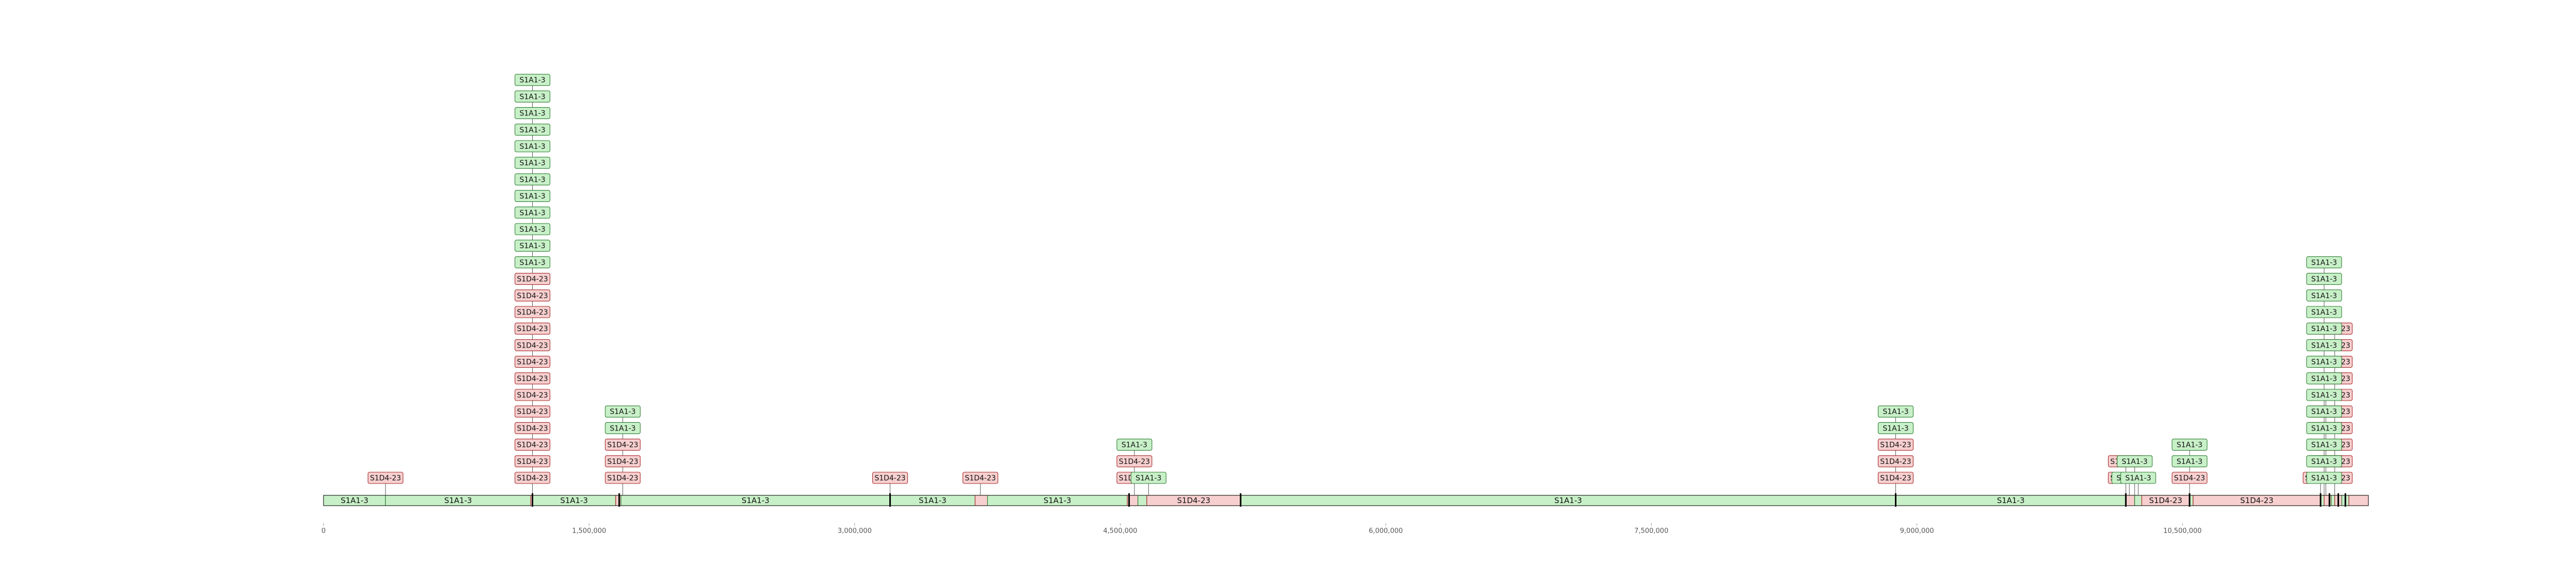 This screenshot has height=587, width=2576. Describe the element at coordinates (2324, 345) in the screenshot. I see `annotation-label-16-8: S1A1-3` at that location.